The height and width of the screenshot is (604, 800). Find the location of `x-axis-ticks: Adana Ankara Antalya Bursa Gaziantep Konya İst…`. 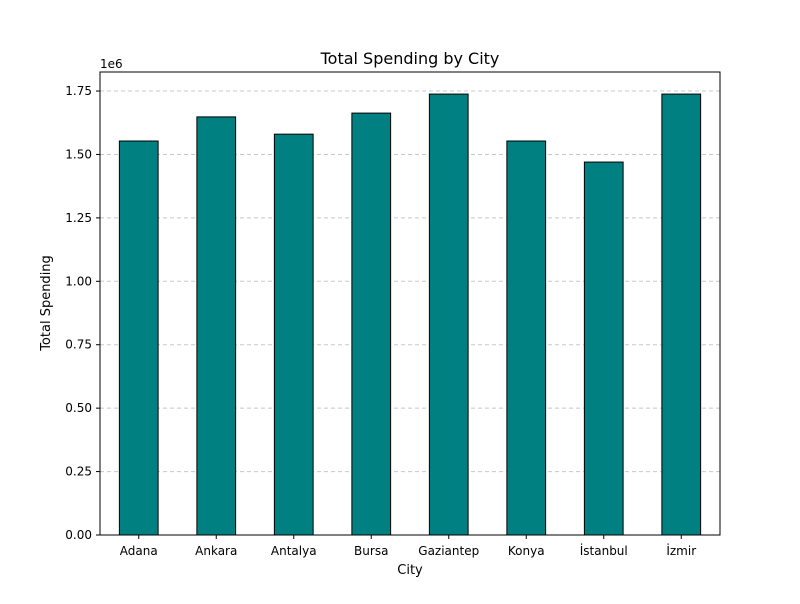

x-axis-ticks: Adana Ankara Antalya Bursa Gaziantep Konya İst… is located at coordinates (408, 546).